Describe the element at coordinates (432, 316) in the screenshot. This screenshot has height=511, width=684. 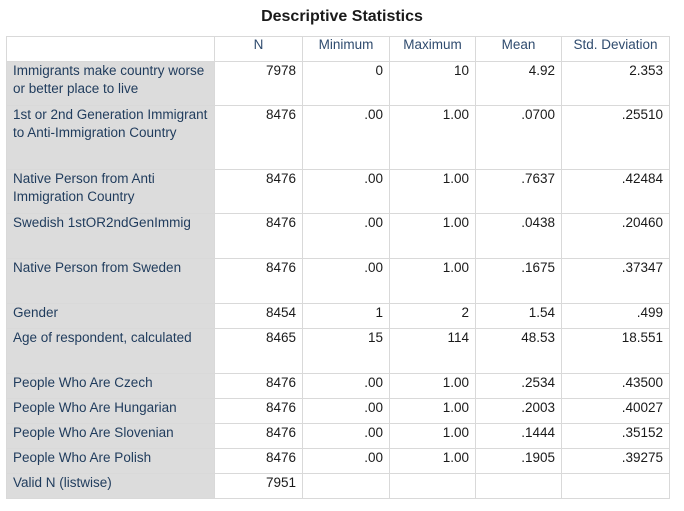
I see `cell-maximum: 2` at that location.